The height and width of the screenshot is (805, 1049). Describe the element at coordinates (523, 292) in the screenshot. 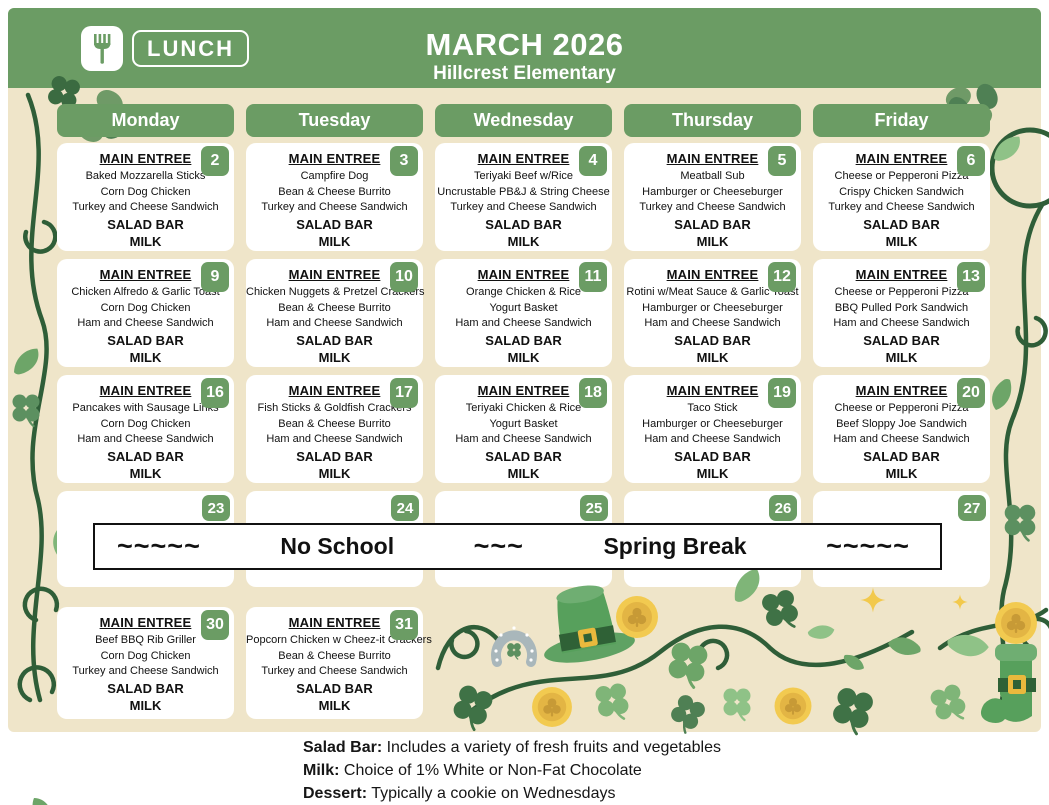

I see `menu-item: Orange Chicken & Rice` at that location.